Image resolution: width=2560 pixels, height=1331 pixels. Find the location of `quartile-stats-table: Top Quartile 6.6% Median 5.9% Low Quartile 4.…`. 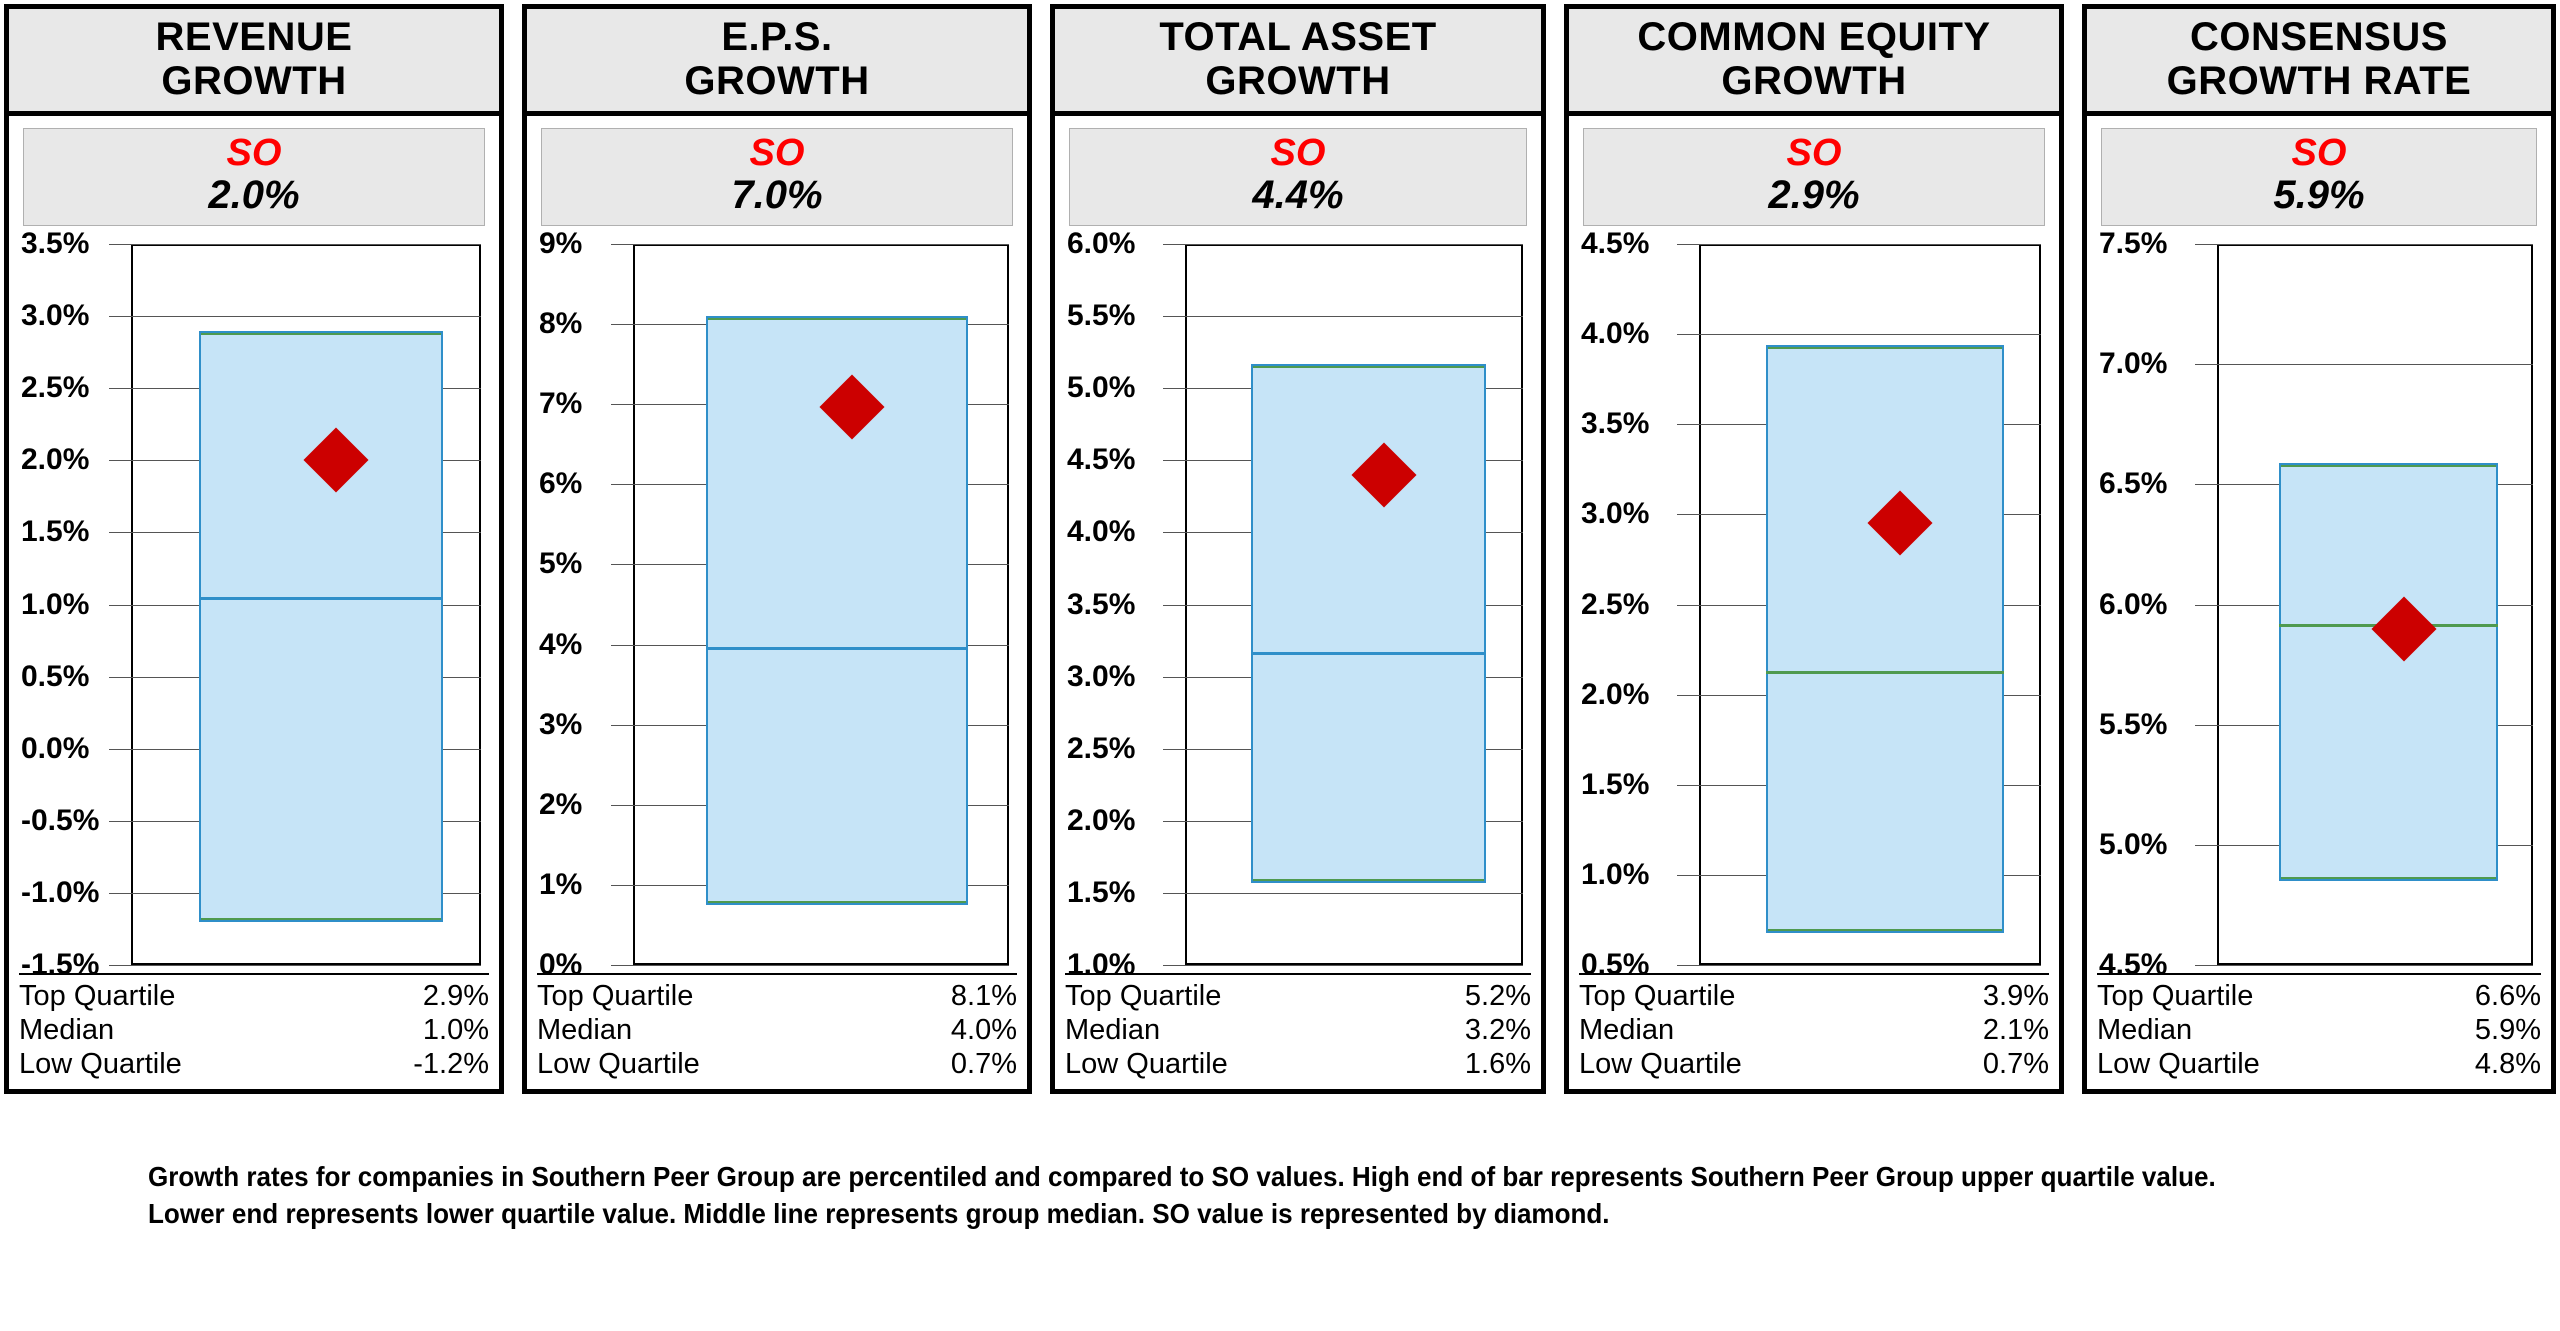

quartile-stats-table: Top Quartile 6.6% Median 5.9% Low Quartile 4.… is located at coordinates (2319, 1027).